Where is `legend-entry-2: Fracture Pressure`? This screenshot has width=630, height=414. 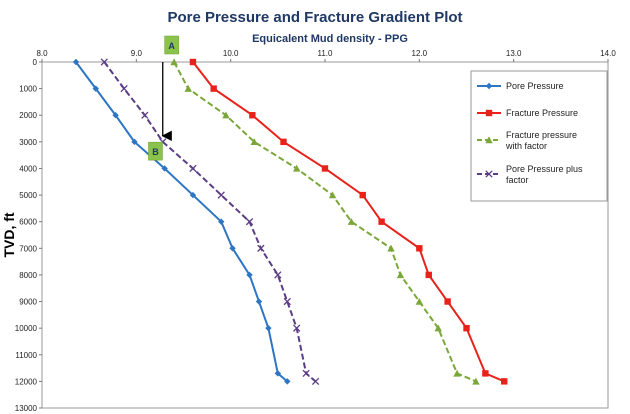 legend-entry-2: Fracture Pressure is located at coordinates (527, 113).